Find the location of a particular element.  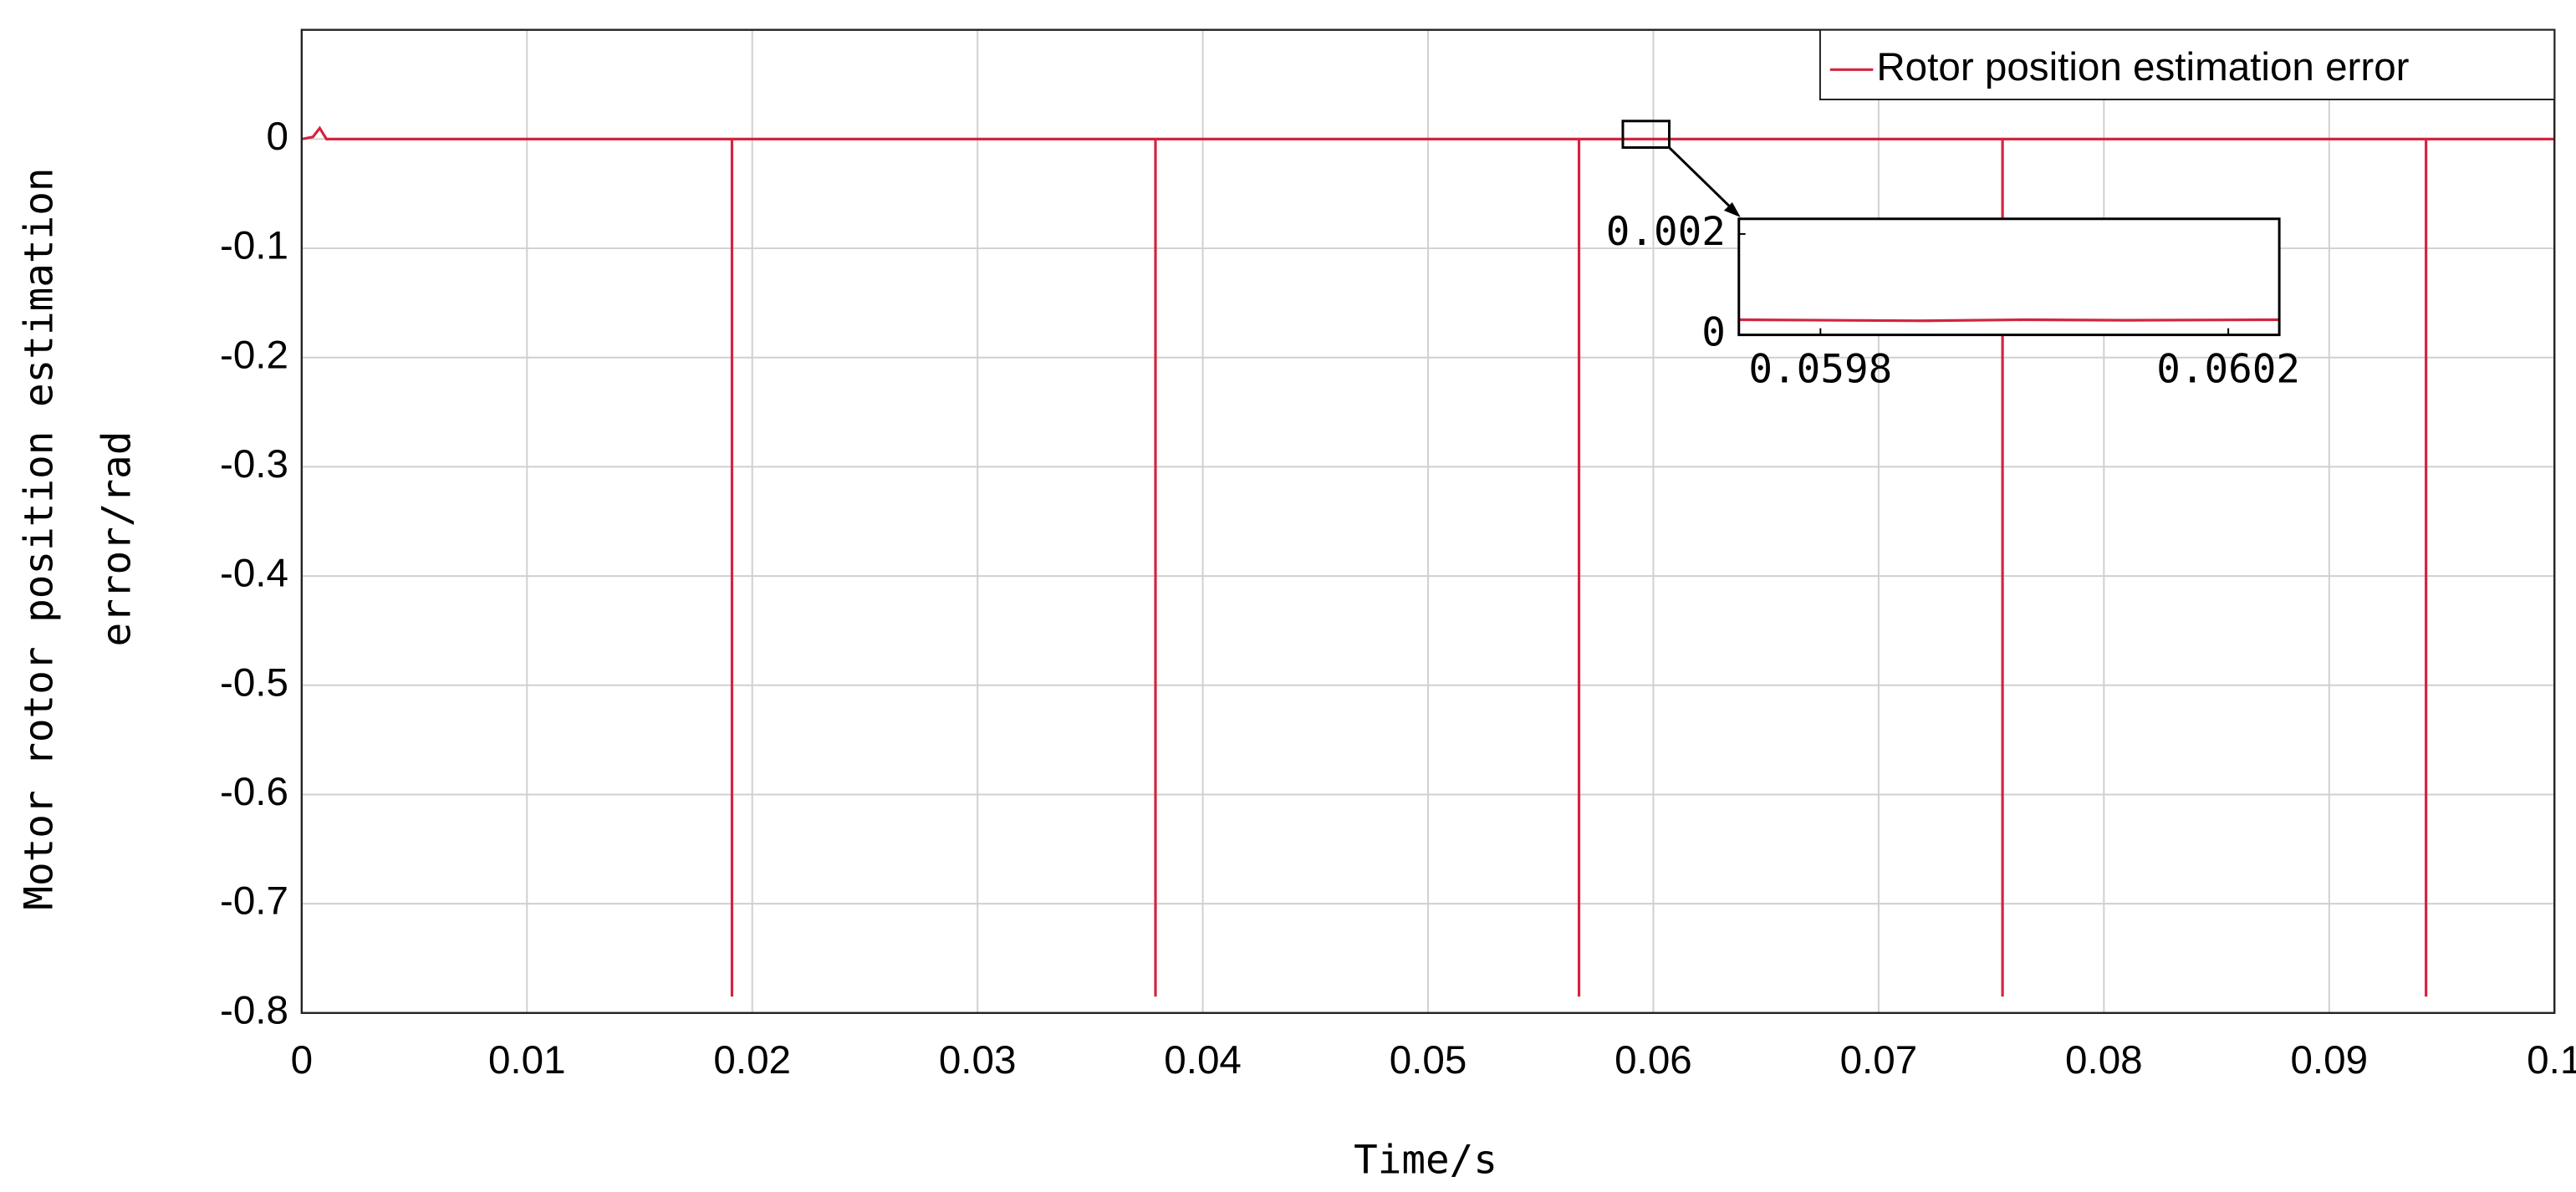

inset-y-tick-label: 0.002 is located at coordinates (1666, 232).